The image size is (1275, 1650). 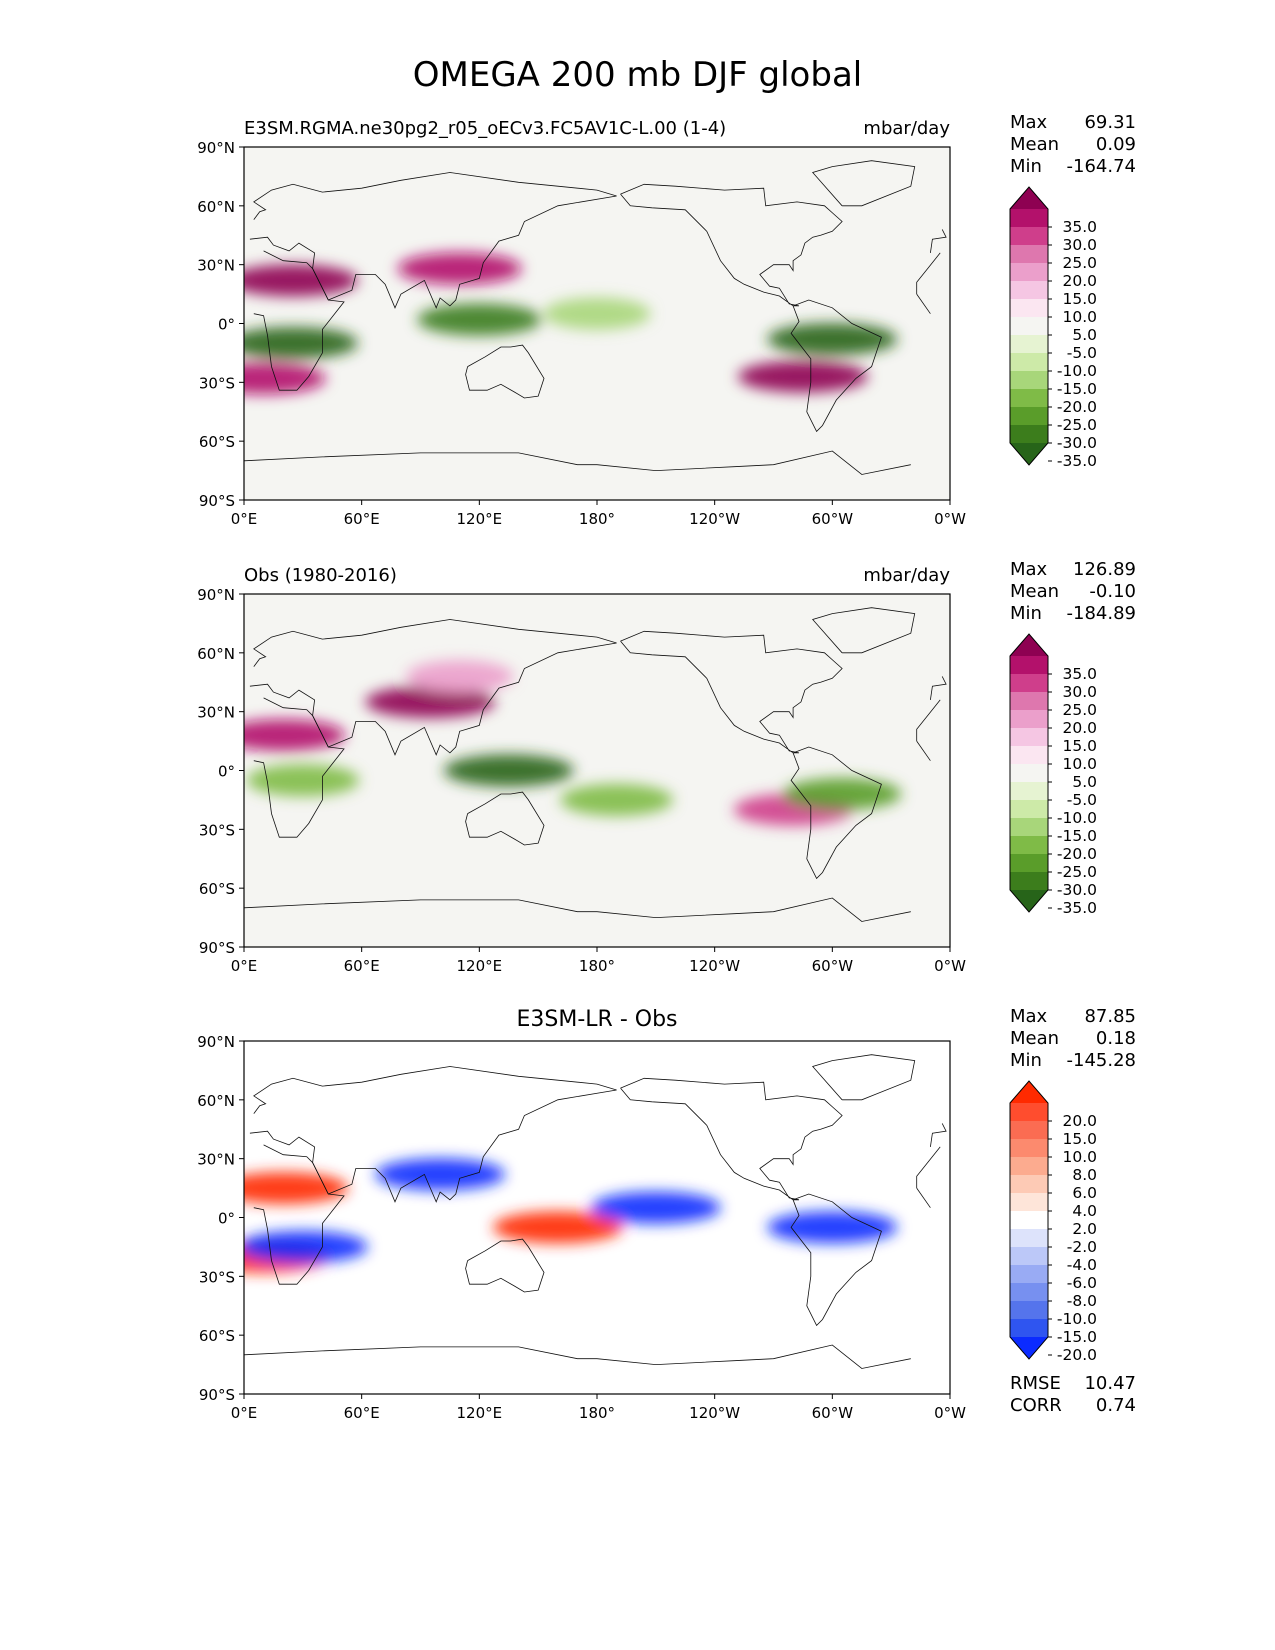 I want to click on panel-2-units: mbar/day, so click(x=906, y=575).